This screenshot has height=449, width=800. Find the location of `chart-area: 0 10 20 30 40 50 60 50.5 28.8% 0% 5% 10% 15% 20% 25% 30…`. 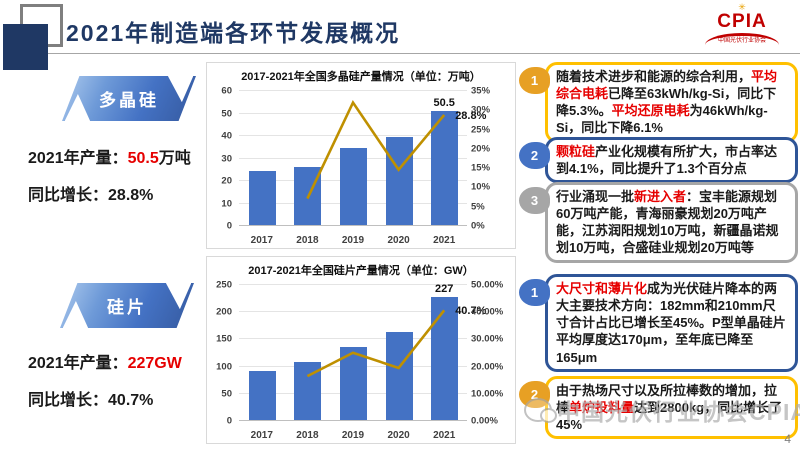

chart-area: 0 10 20 30 40 50 60 50.5 28.8% 0% 5% 10% 15% 20% 25% 30… is located at coordinates (361, 166).